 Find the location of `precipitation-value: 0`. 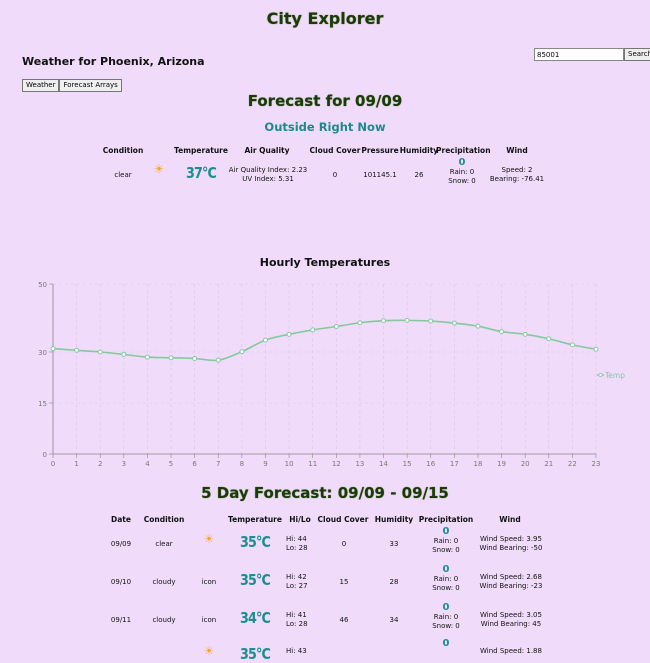

precipitation-value: 0 is located at coordinates (462, 162).